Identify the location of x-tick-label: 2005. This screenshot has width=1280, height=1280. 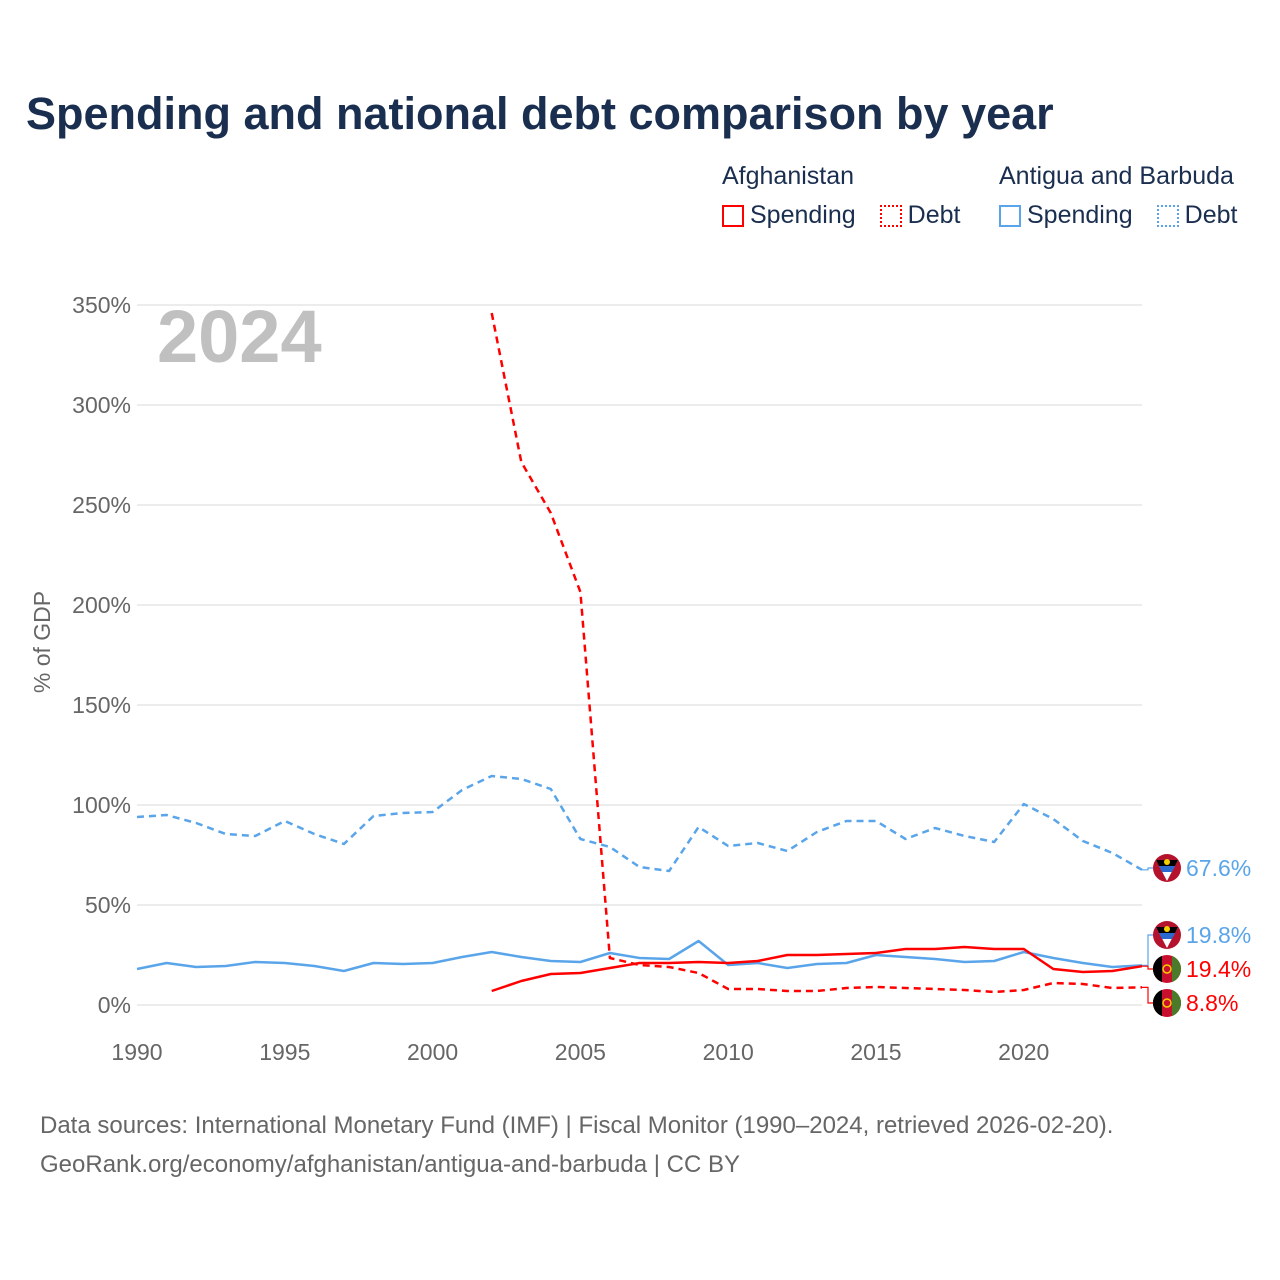
(580, 1052).